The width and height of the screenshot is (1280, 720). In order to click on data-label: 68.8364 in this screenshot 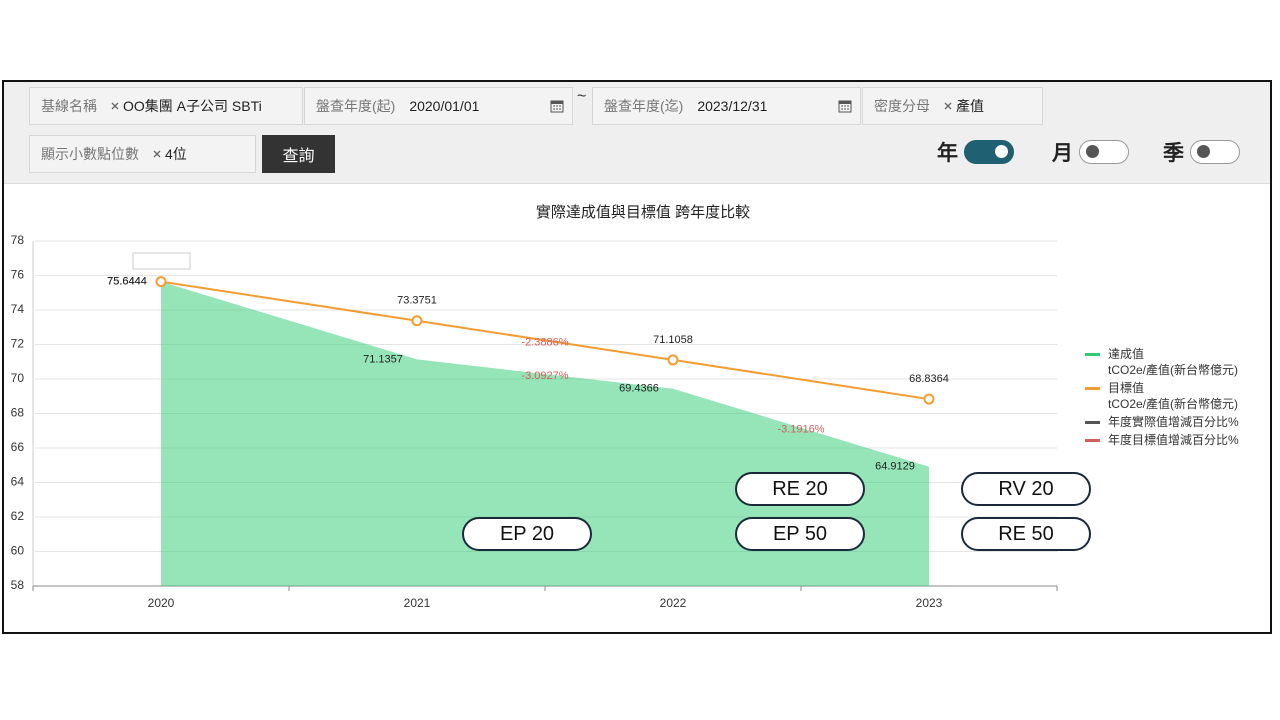, I will do `click(929, 379)`.